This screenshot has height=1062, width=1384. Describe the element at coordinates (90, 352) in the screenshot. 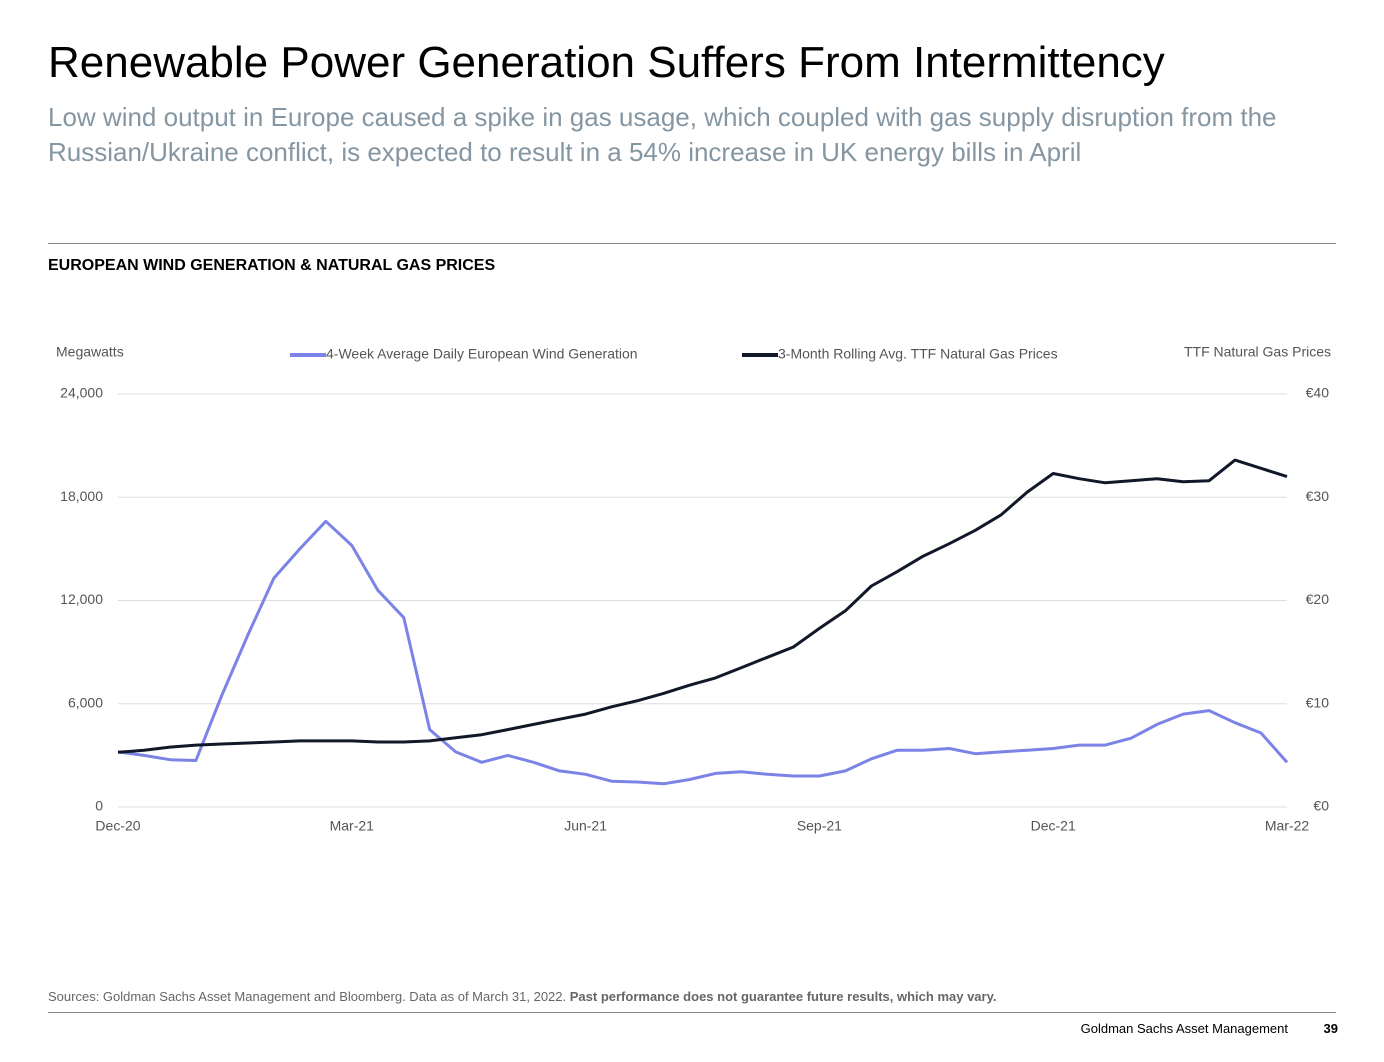

I see `y-axis-title: Megawatts` at that location.